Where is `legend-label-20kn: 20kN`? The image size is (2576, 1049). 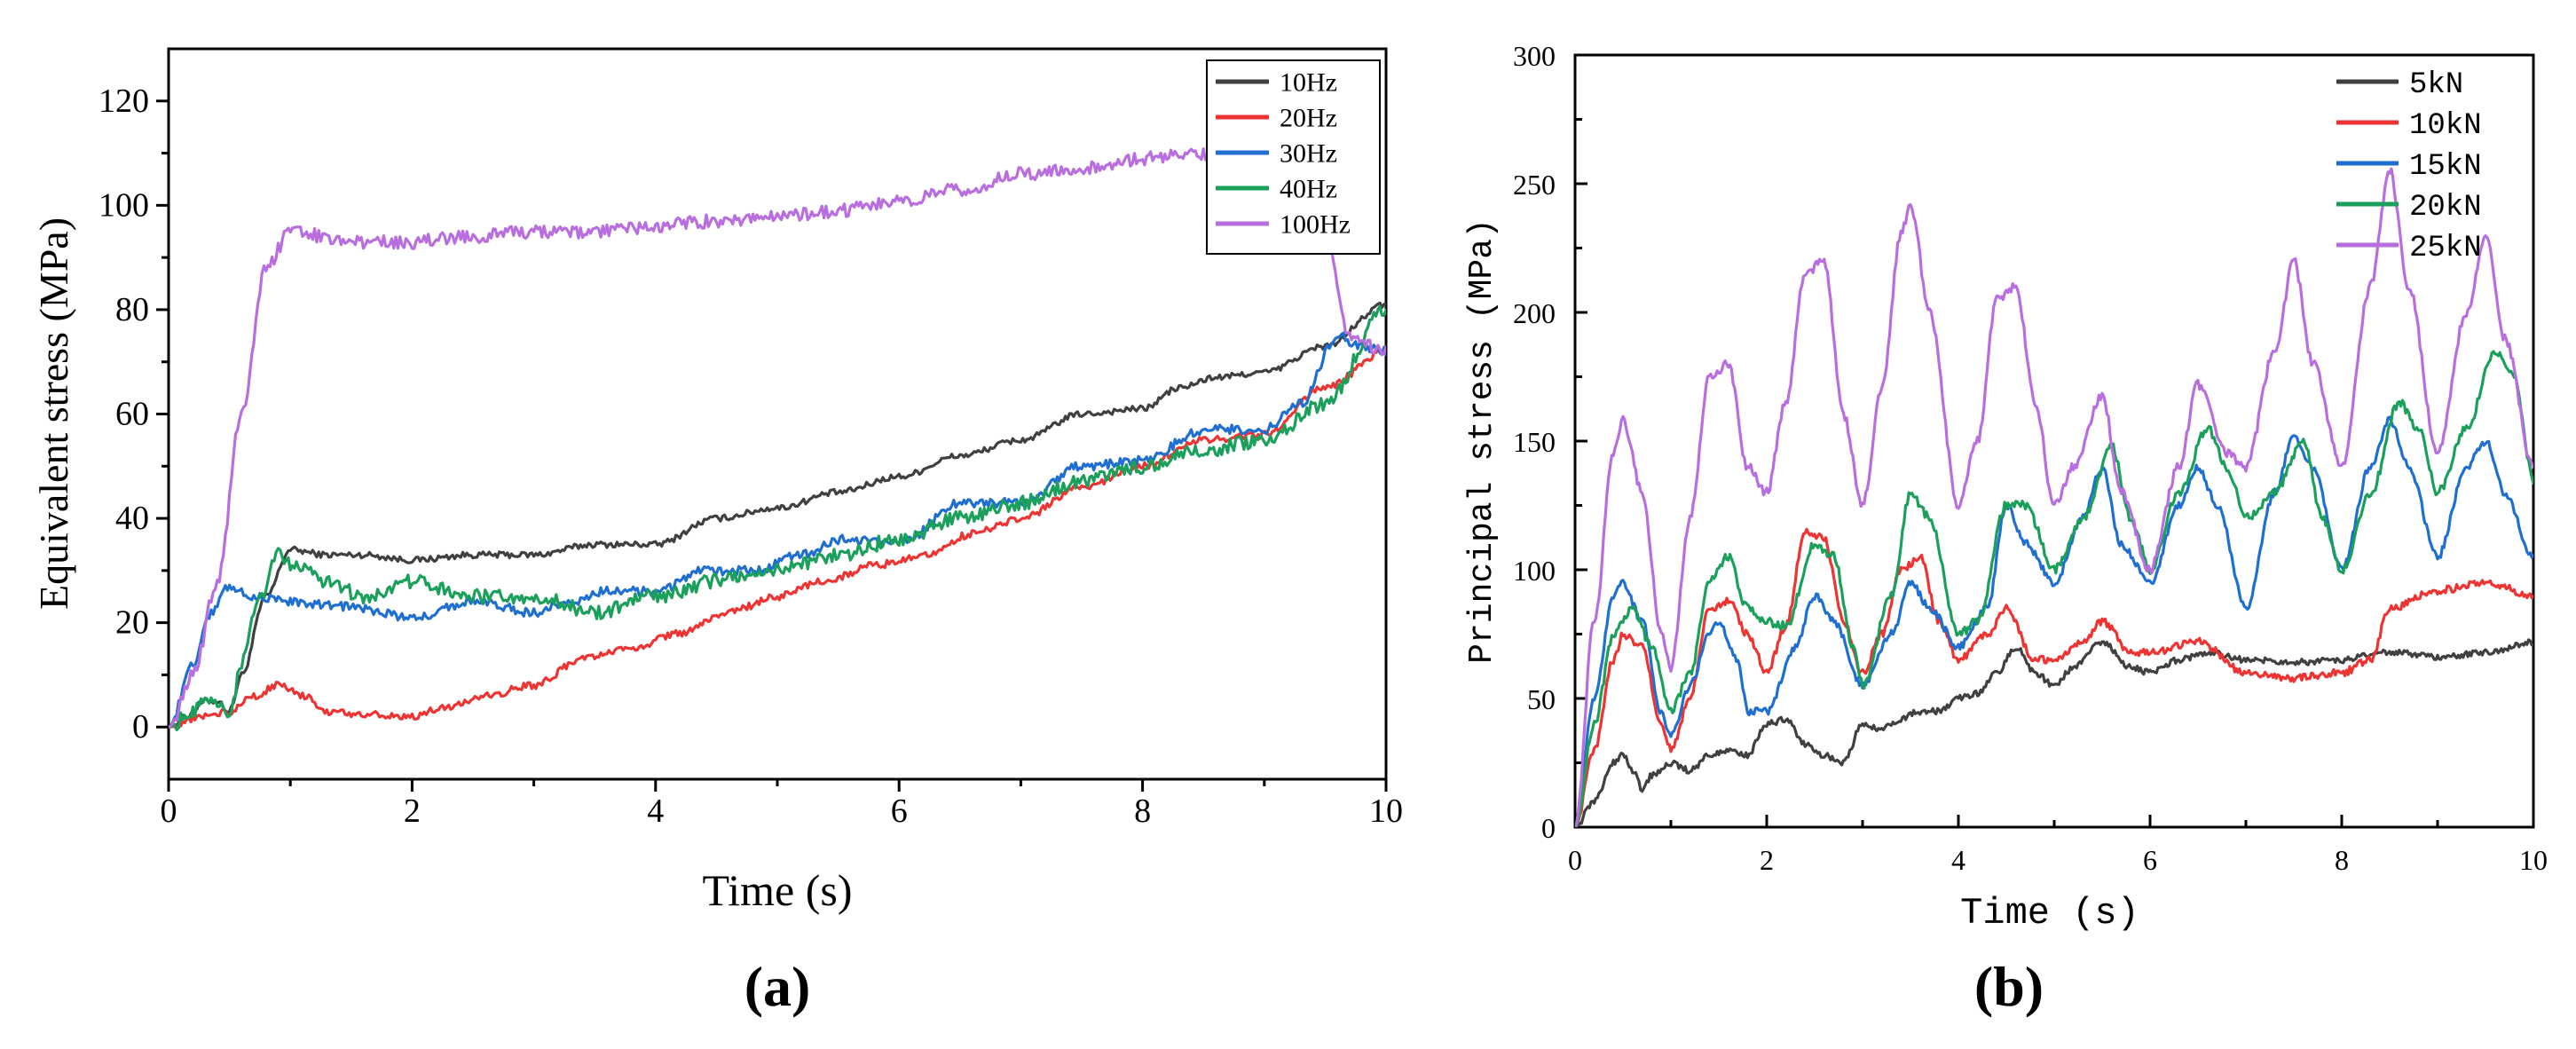
legend-label-20kn: 20kN is located at coordinates (2446, 208).